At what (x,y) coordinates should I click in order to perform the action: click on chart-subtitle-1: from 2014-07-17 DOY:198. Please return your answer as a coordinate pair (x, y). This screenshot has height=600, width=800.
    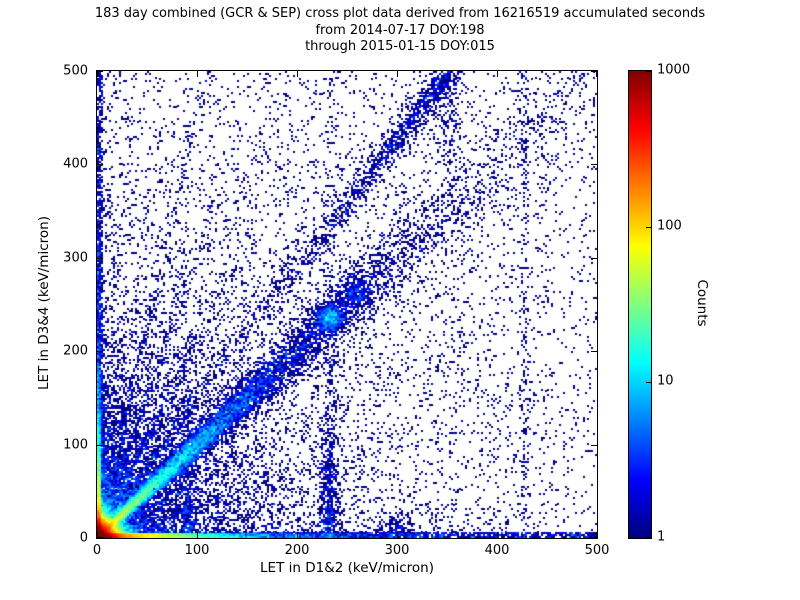
    Looking at the image, I should click on (400, 30).